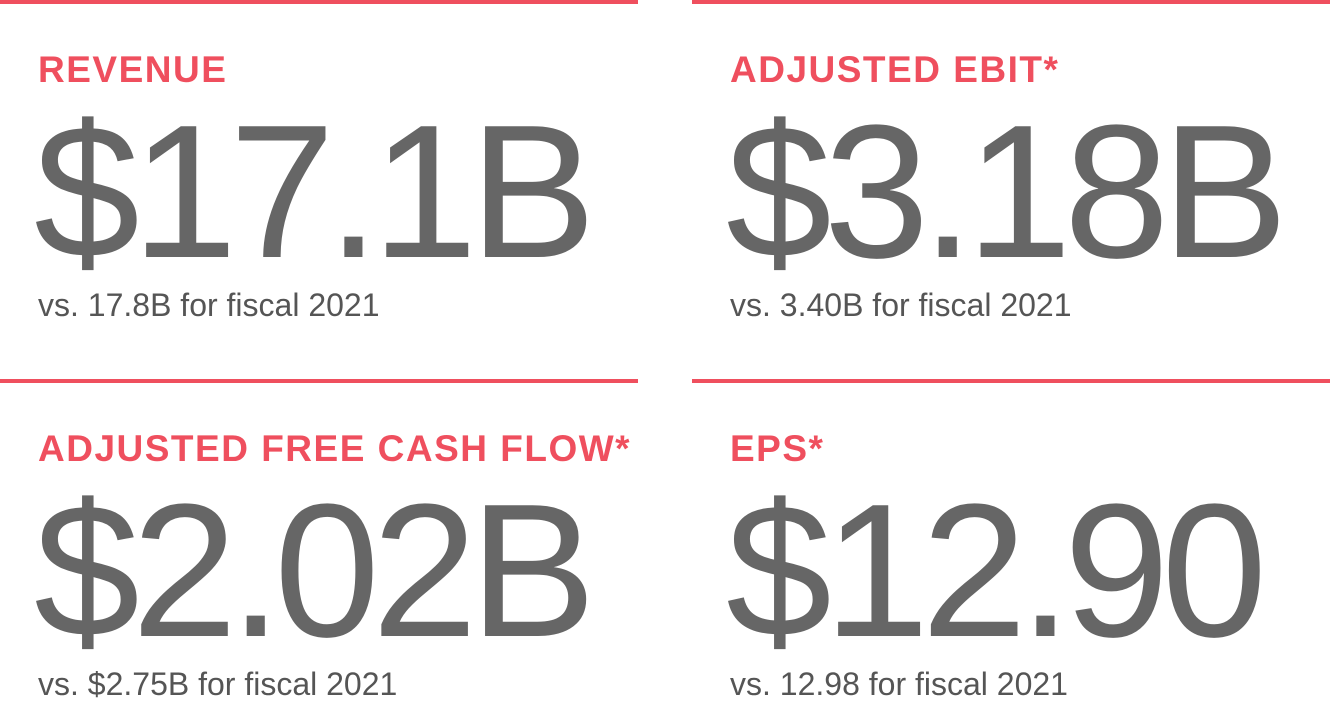 The width and height of the screenshot is (1333, 723). Describe the element at coordinates (209, 305) in the screenshot. I see `kpi-comparison: vs. 17.8B for fiscal 2021` at that location.